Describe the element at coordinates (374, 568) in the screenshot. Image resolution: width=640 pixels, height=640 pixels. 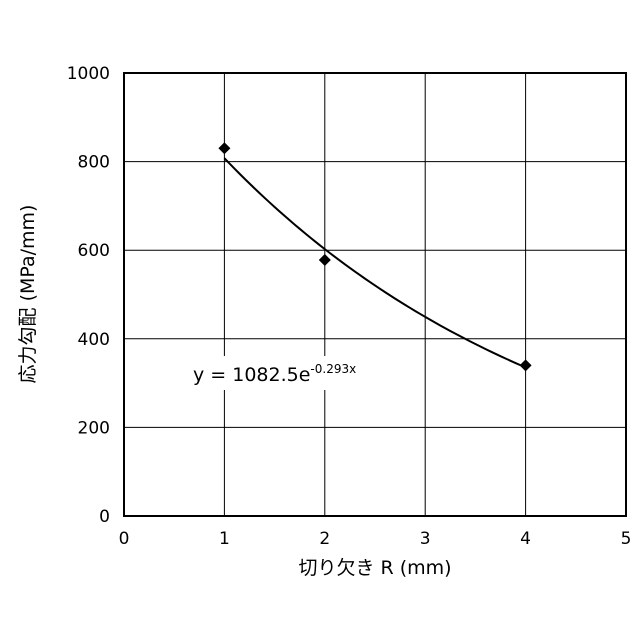
I see `x-axis-title: 切り欠き R (mm)` at that location.